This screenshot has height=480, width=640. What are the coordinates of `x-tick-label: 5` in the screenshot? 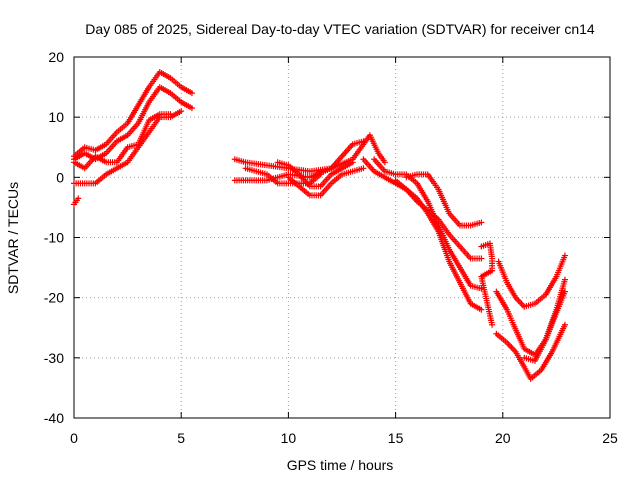 It's located at (181, 438).